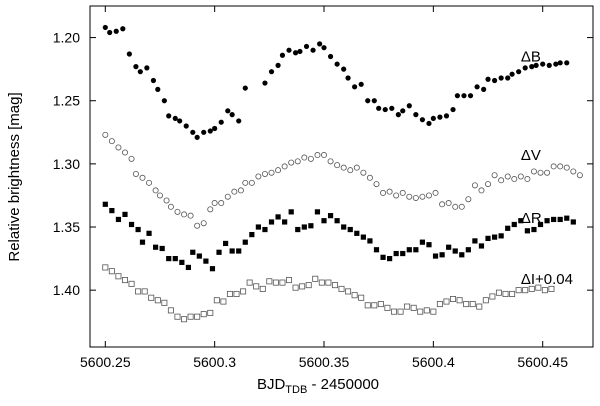  Describe the element at coordinates (531, 218) in the screenshot. I see `series-label: ΔR` at that location.